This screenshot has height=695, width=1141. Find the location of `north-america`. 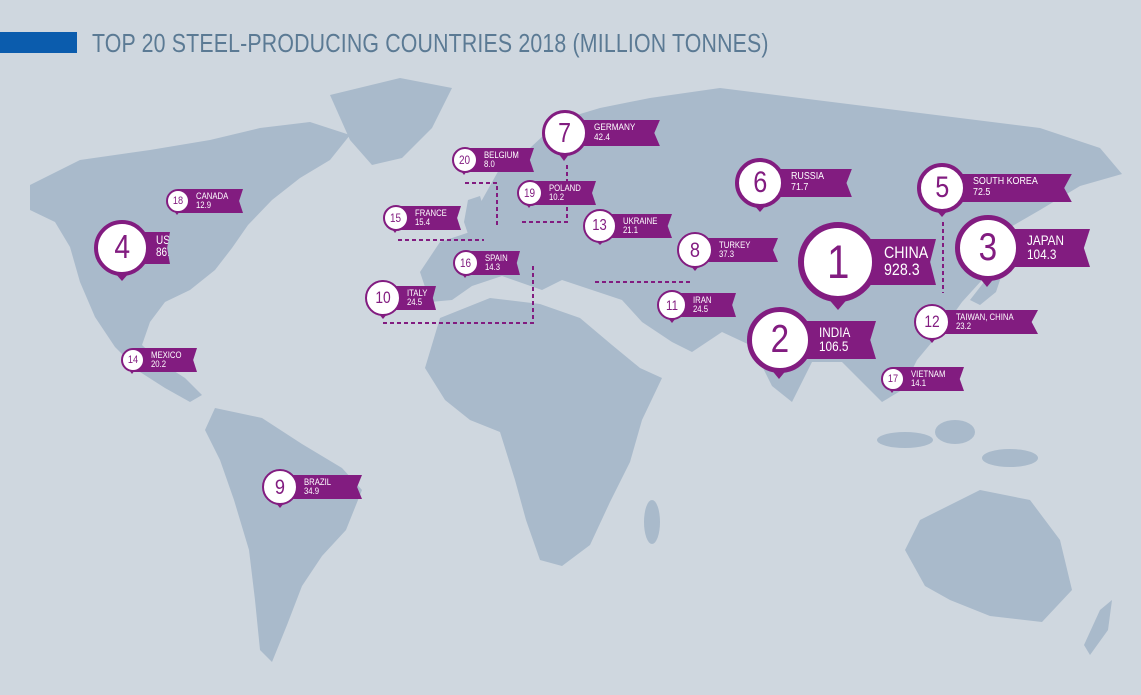

north-america is located at coordinates (190, 262).